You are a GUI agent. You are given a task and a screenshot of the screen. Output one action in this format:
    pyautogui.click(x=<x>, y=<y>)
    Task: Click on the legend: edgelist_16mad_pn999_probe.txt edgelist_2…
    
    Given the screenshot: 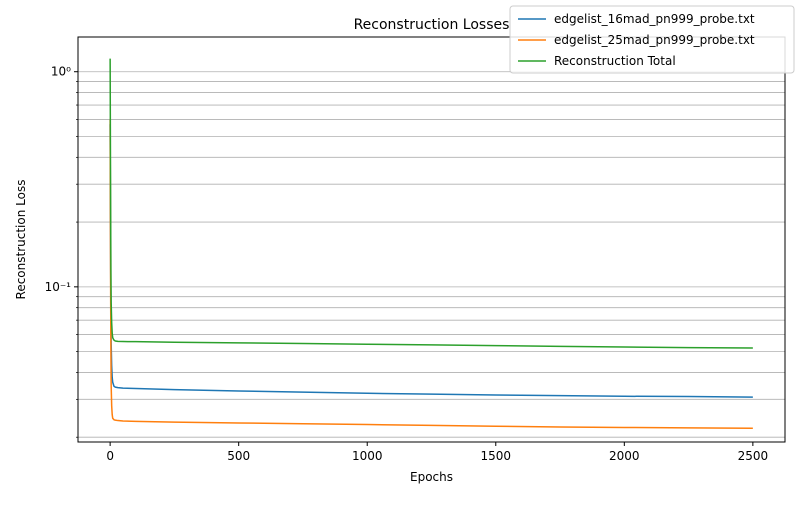 What is the action you would take?
    pyautogui.click(x=652, y=39)
    